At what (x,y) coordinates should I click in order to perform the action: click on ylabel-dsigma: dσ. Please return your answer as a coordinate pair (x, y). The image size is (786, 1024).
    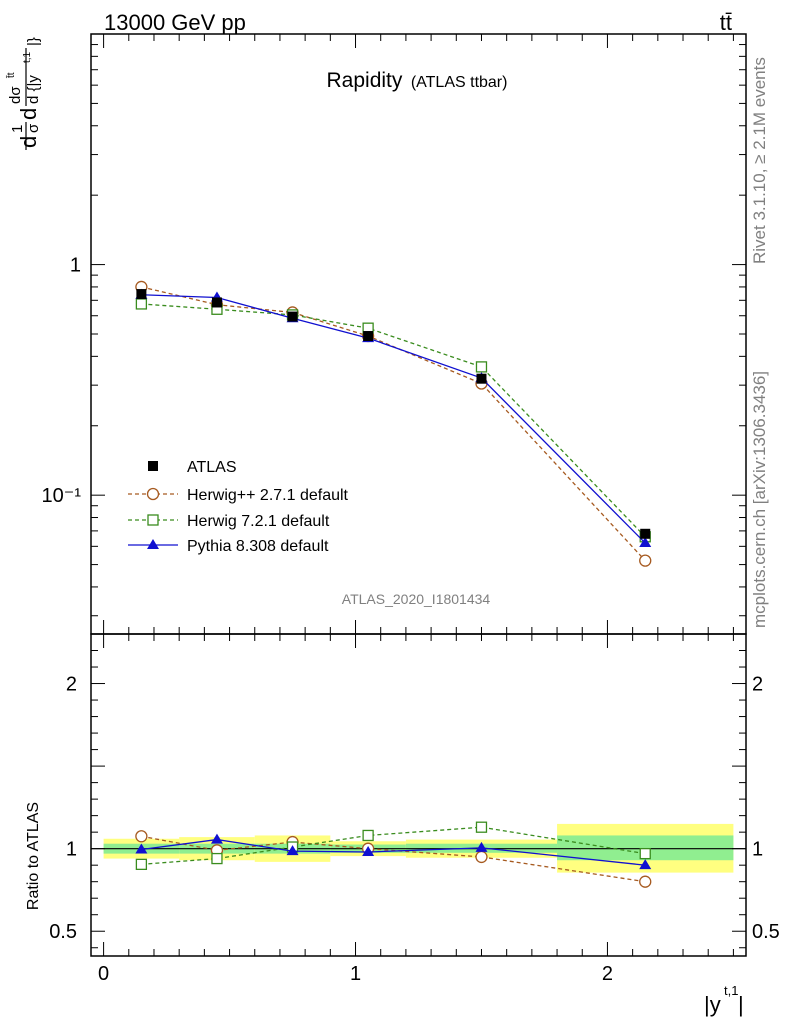
    Looking at the image, I should click on (15, 95).